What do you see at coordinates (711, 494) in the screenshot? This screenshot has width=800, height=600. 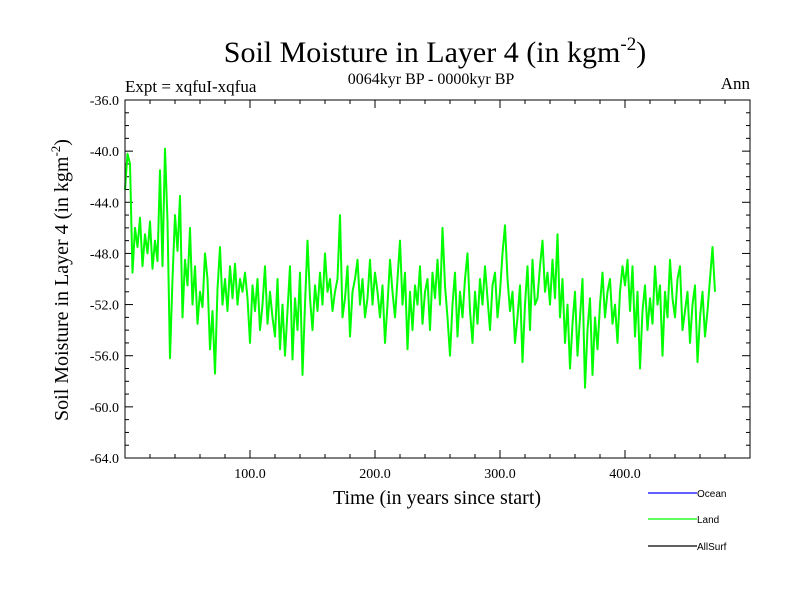 I see `legend-label-ocean: Ocean` at bounding box center [711, 494].